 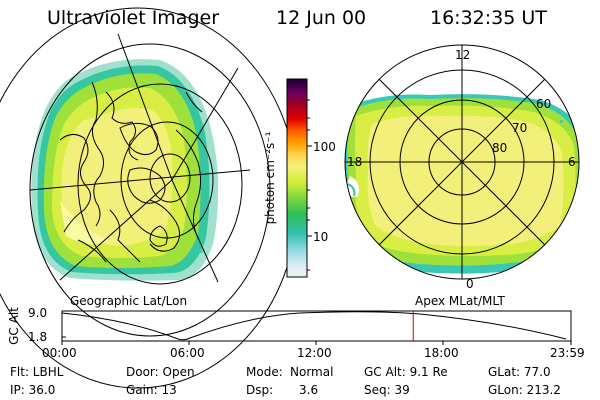 I want to click on colorbar-tick-100: 100, so click(x=324, y=147).